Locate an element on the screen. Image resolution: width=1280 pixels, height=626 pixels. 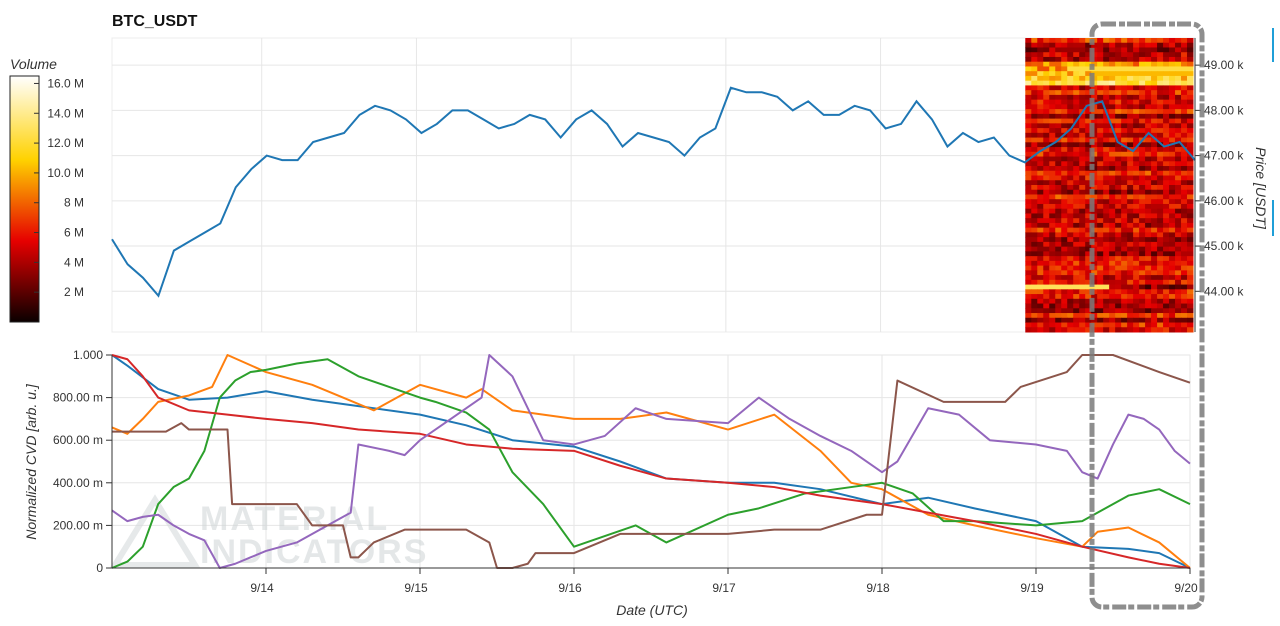
price-tick-label: 47.00 k is located at coordinates (1224, 156).